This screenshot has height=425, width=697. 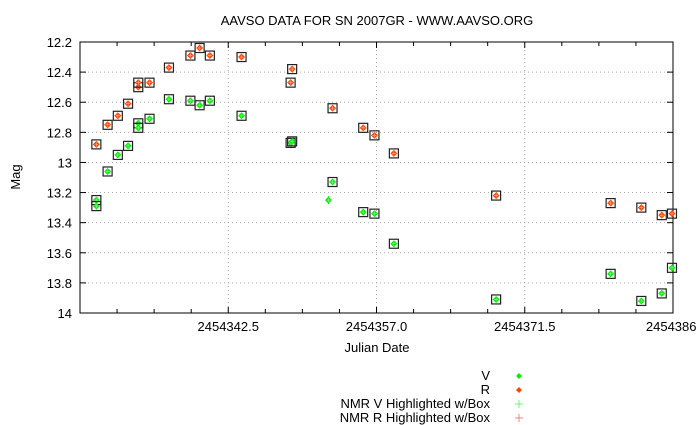 What do you see at coordinates (65, 162) in the screenshot?
I see `y-tick-label: 13` at bounding box center [65, 162].